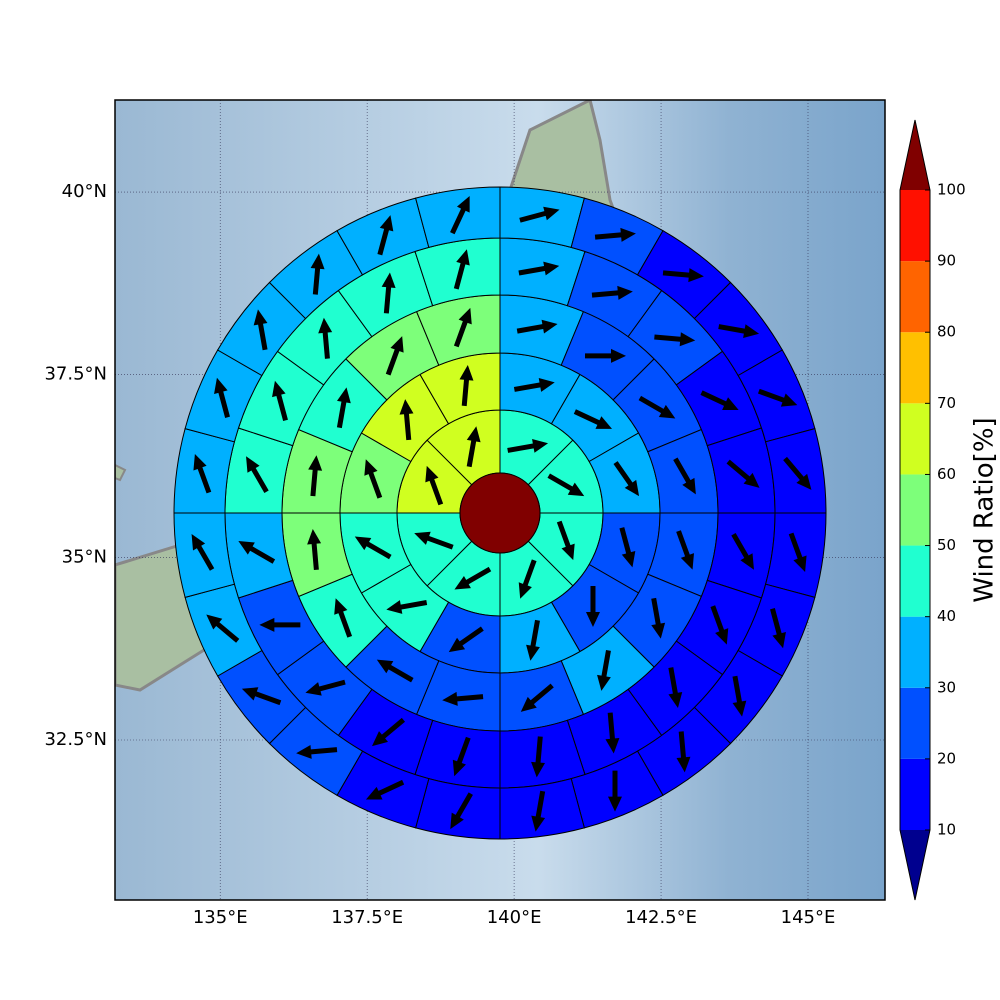  What do you see at coordinates (946, 758) in the screenshot?
I see `colorbar-tick-label: 20` at bounding box center [946, 758].